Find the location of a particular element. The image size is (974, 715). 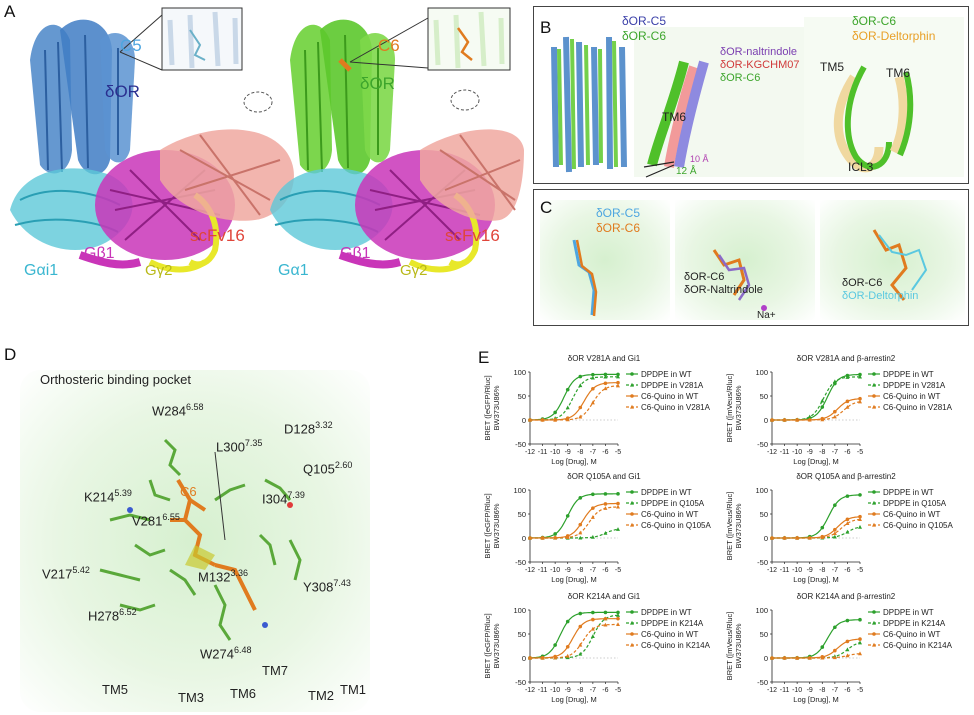

legend-label: C6-Quino in Q105A is located at coordinates (918, 525).